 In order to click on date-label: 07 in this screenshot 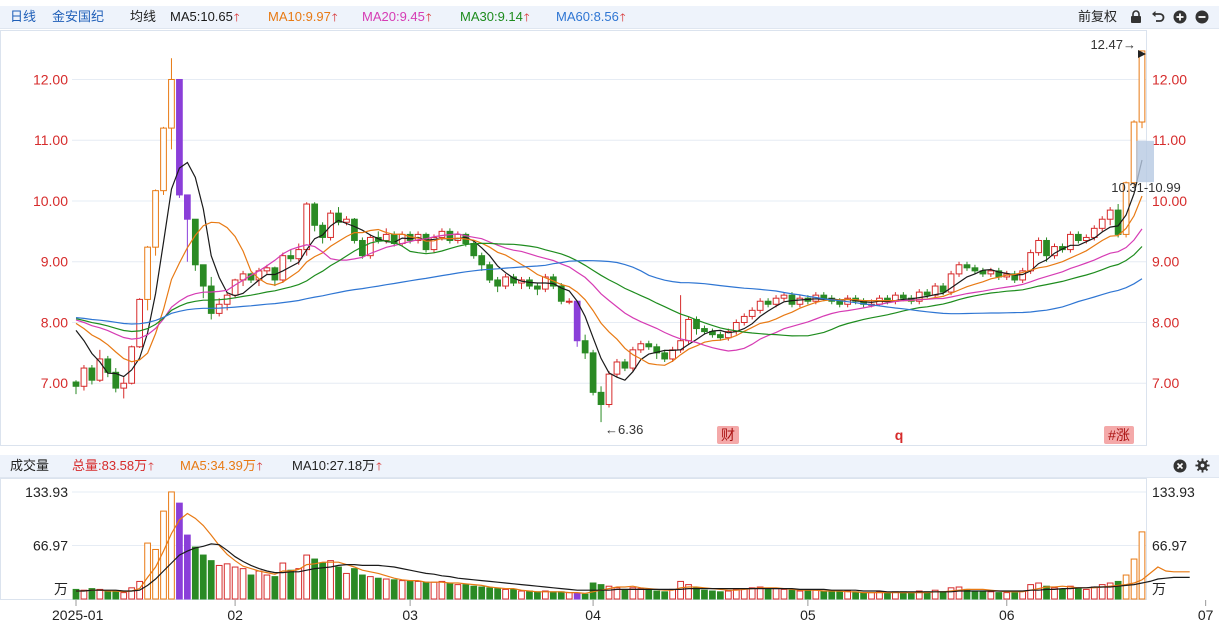, I will do `click(1206, 615)`.